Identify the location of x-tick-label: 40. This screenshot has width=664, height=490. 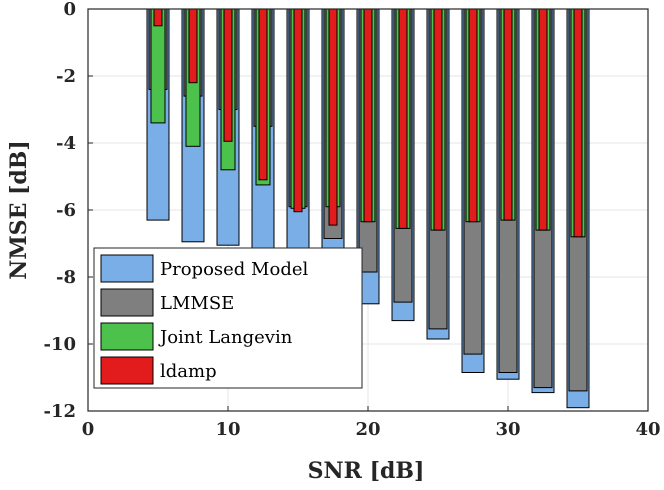
(647, 429).